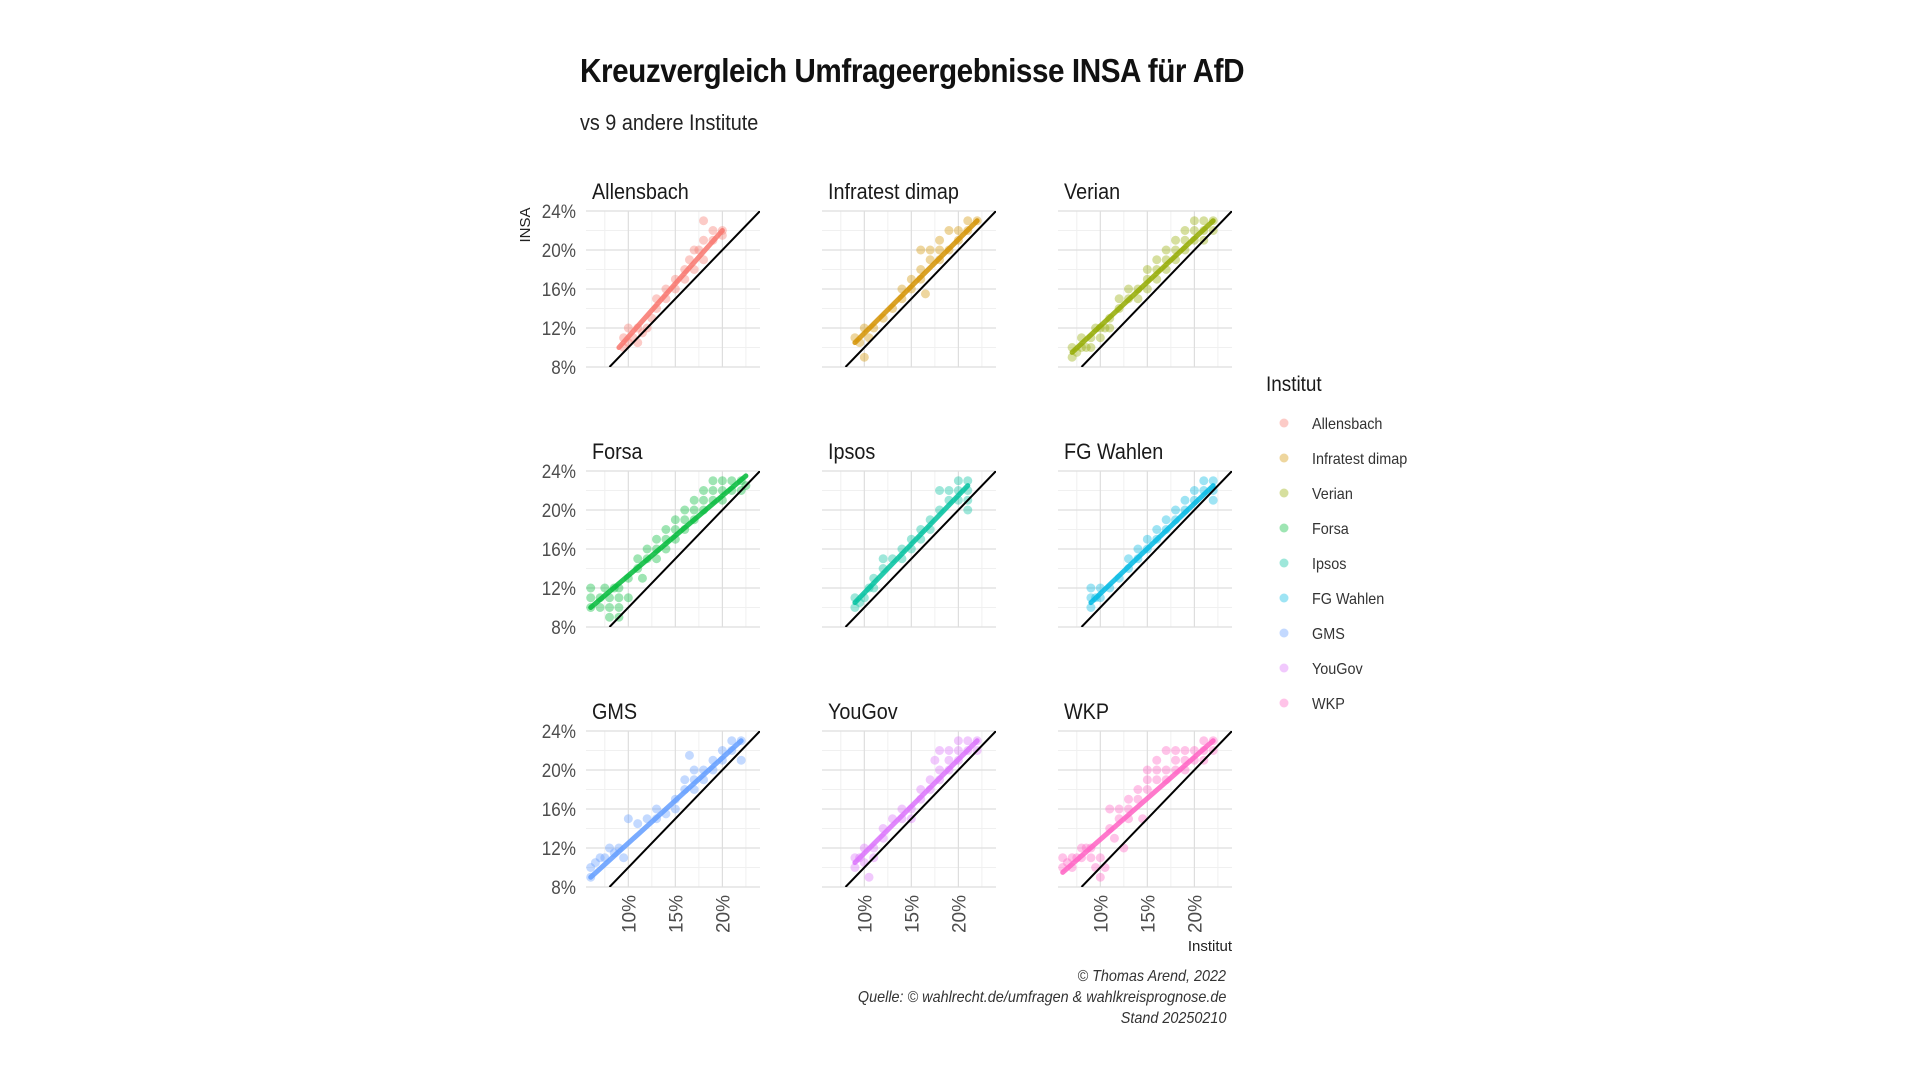  I want to click on legend-title: Institut, so click(1294, 384).